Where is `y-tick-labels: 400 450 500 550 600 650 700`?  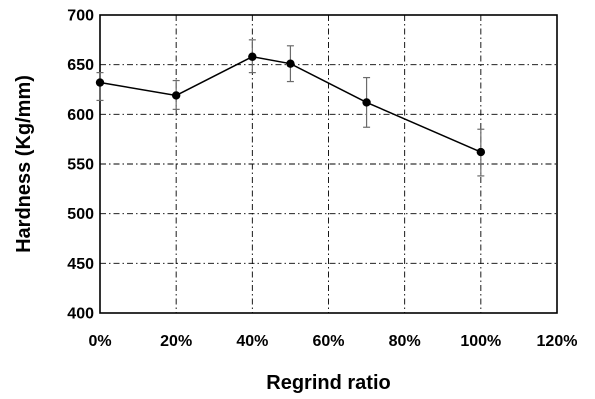 y-tick-labels: 400 450 500 550 600 650 700 is located at coordinates (80, 165).